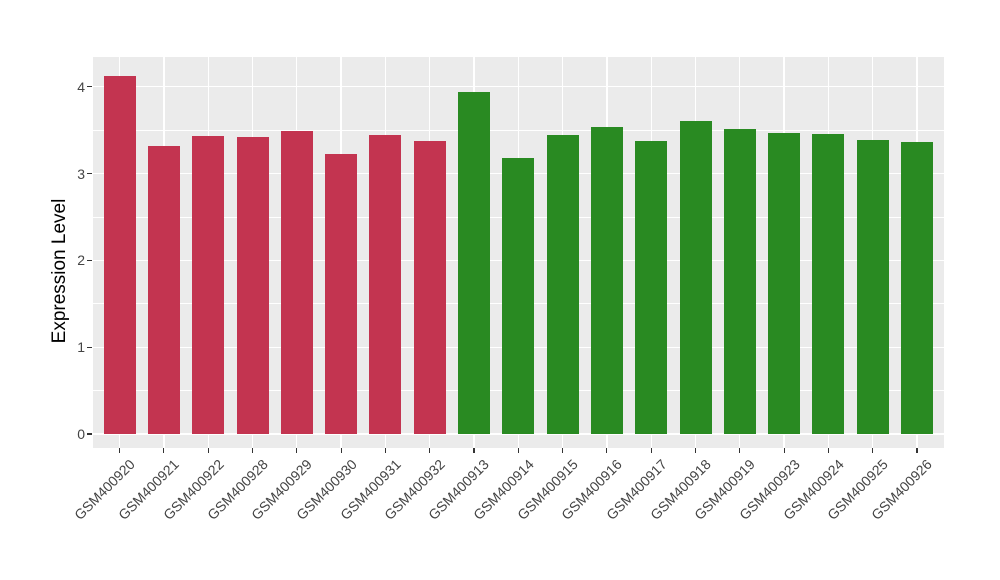 The height and width of the screenshot is (580, 1000). What do you see at coordinates (81, 86) in the screenshot?
I see `y-tick-label: 4` at bounding box center [81, 86].